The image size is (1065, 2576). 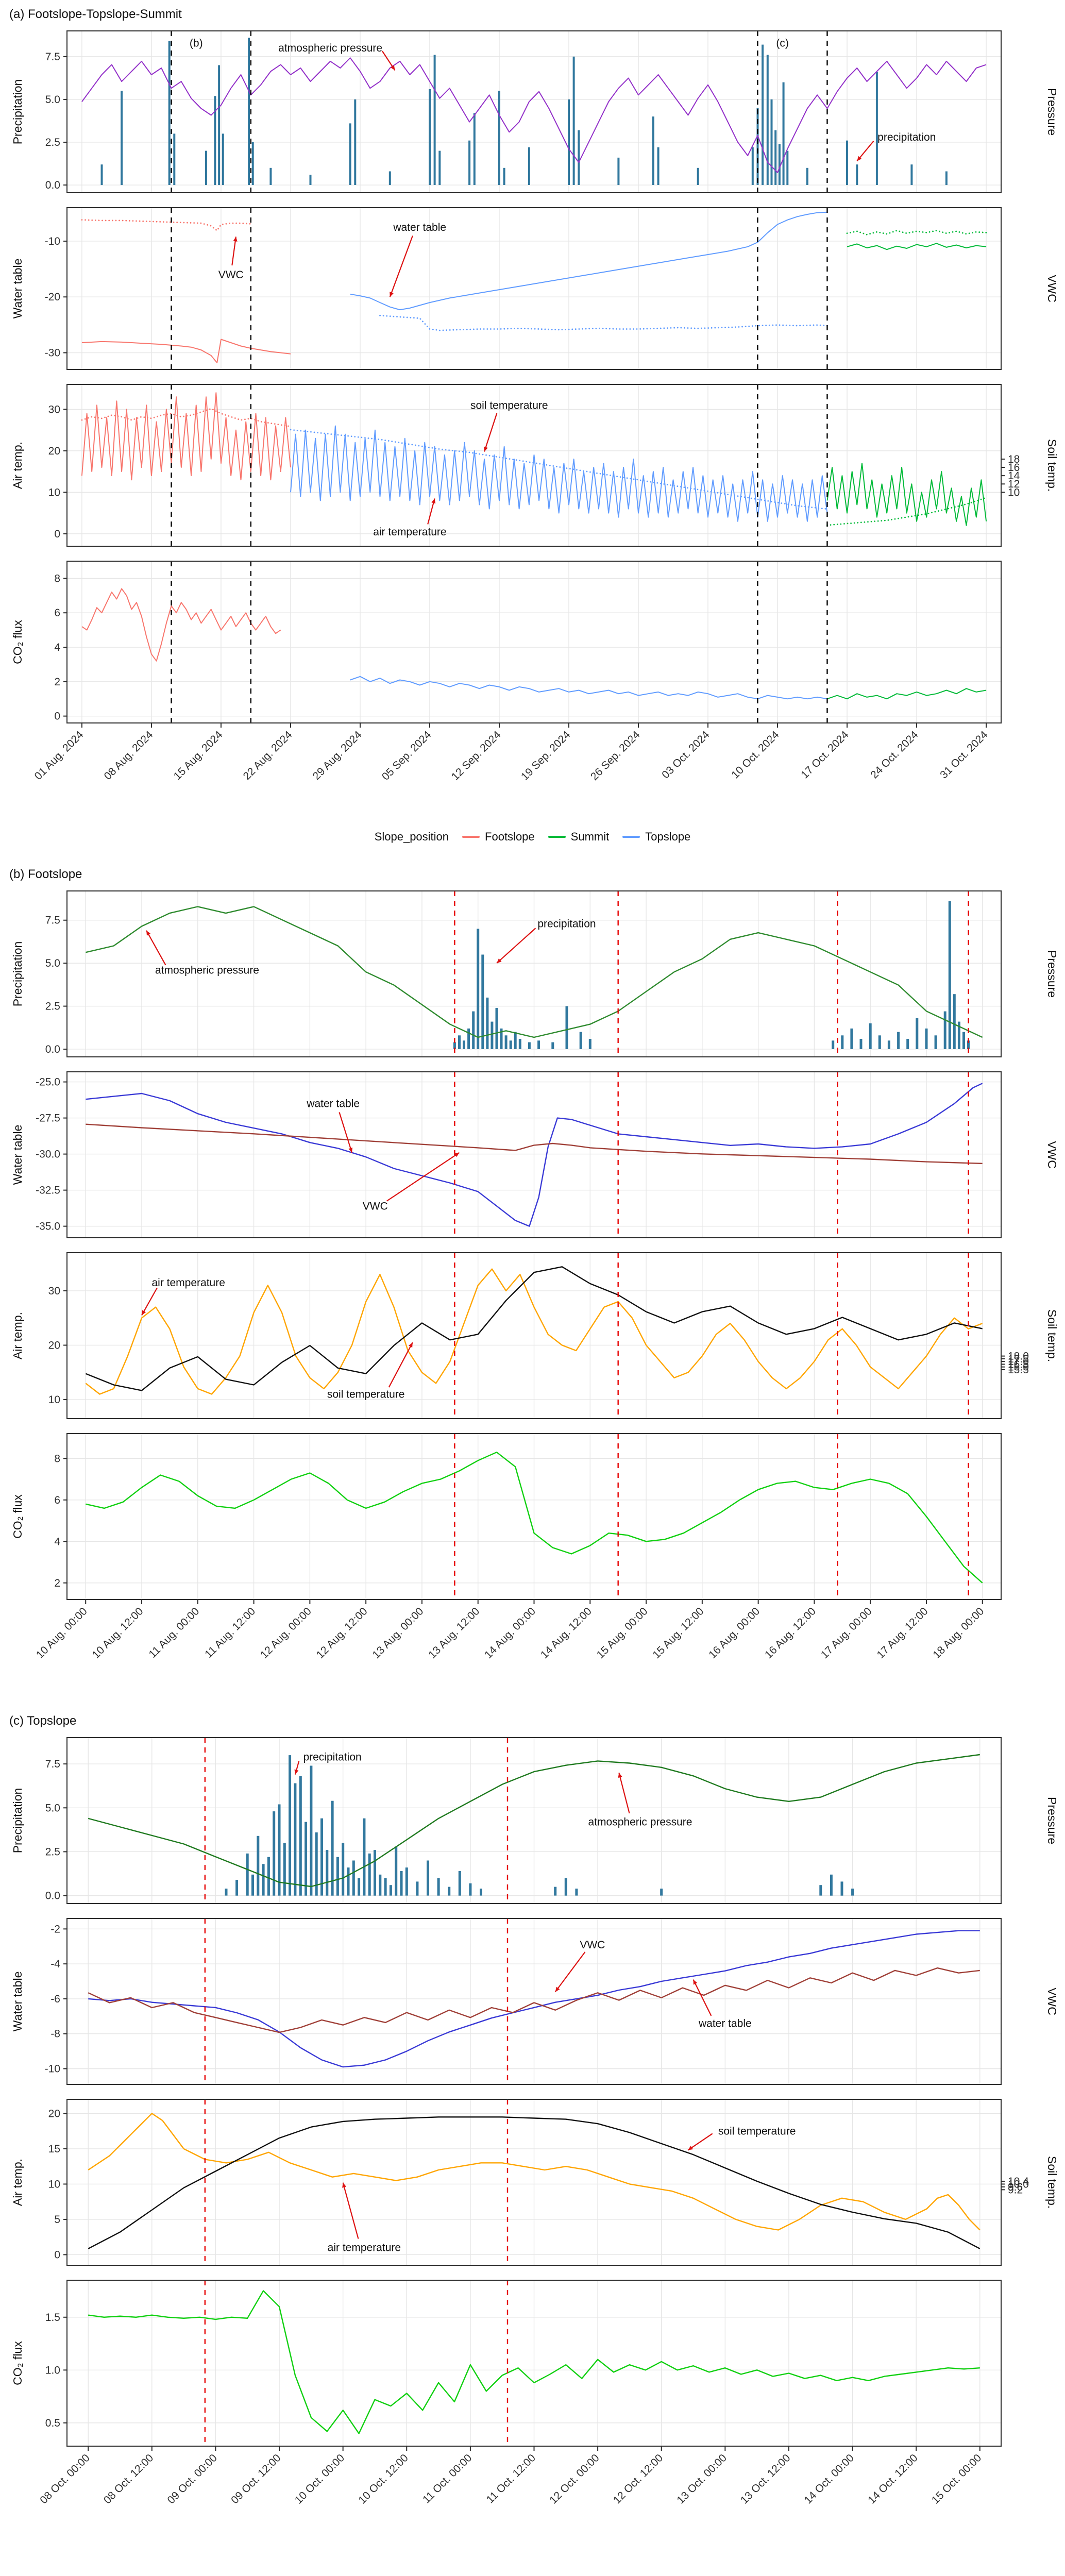 What do you see at coordinates (174, 1632) in the screenshot?
I see `x-tick-label: 11 Aug. 00:00` at bounding box center [174, 1632].